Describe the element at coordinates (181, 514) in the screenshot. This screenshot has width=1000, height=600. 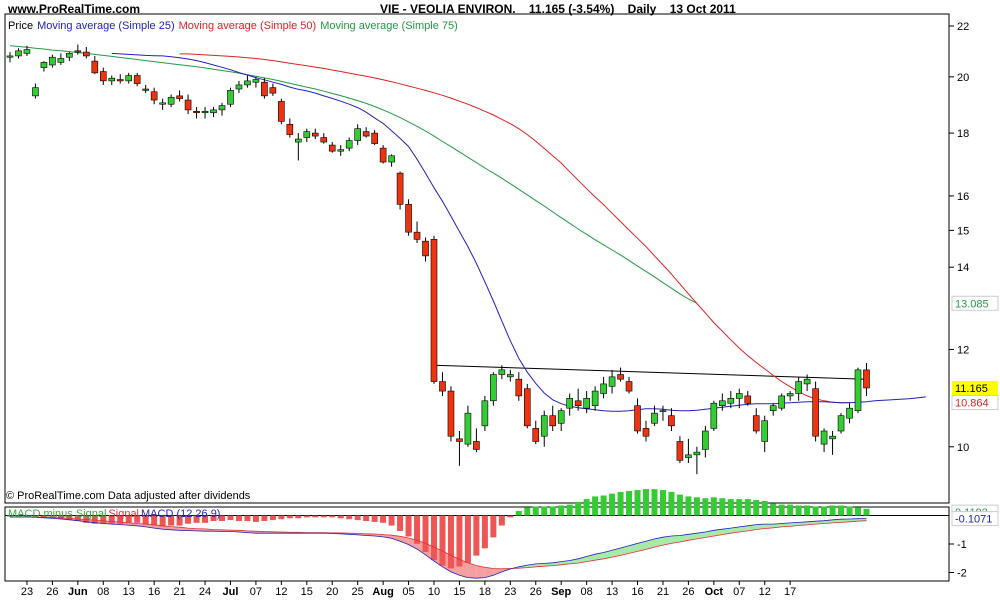
I see `legend-macd-line: MACD (12 26 9)` at that location.